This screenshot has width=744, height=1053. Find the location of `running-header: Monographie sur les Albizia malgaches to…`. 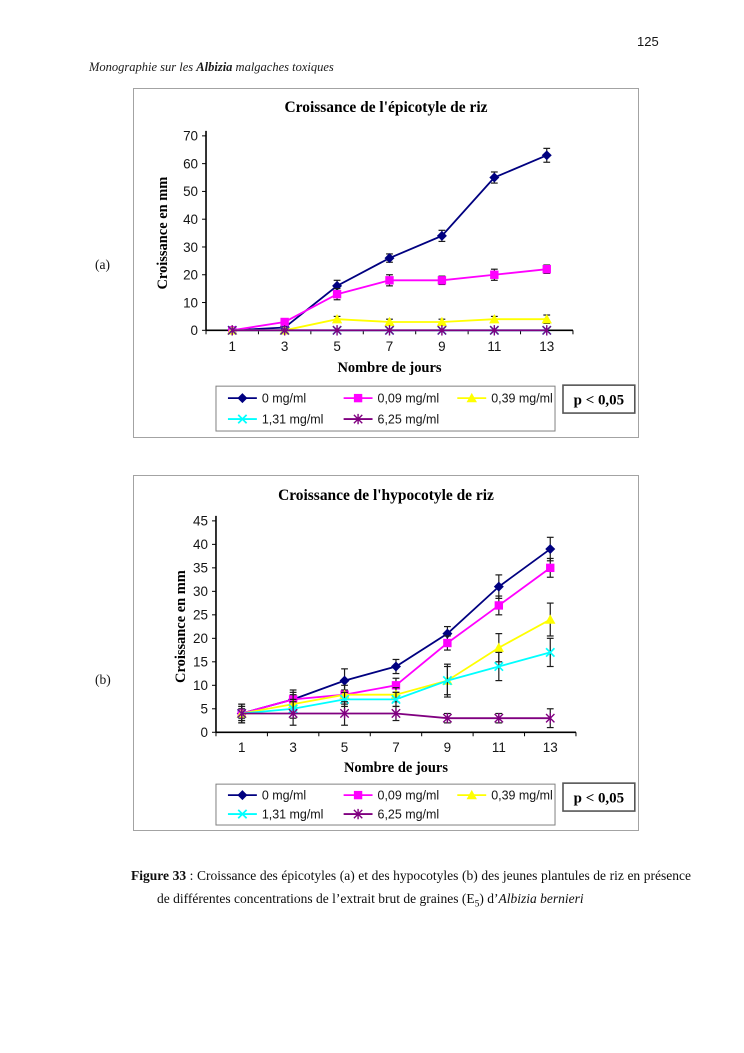

running-header: Monographie sur les Albizia malgaches to… is located at coordinates (211, 67).